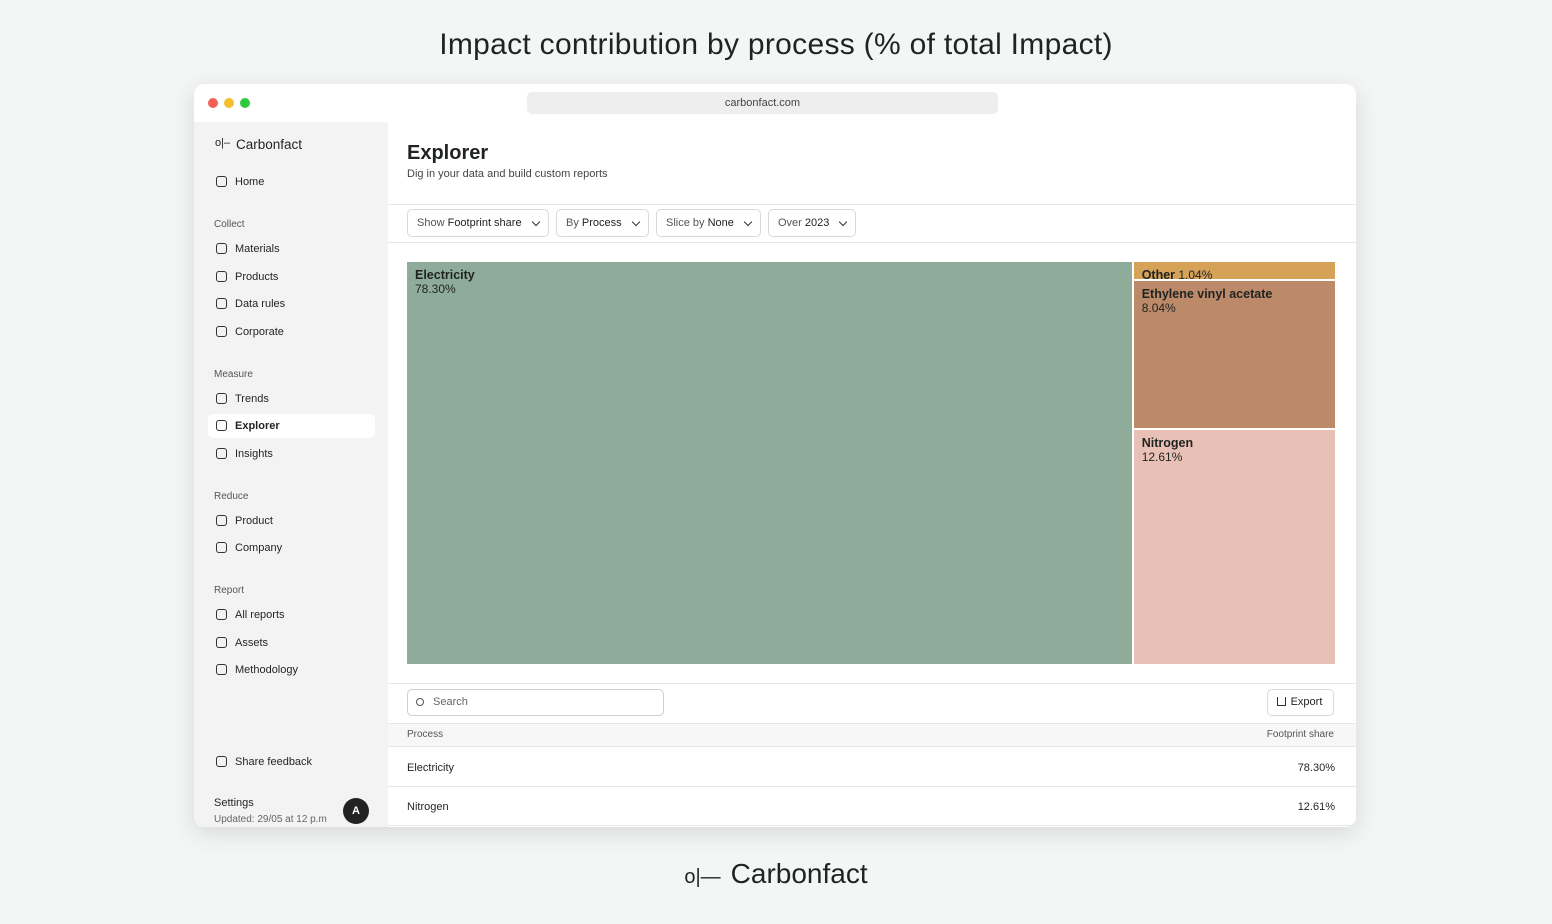  I want to click on nav-label: Product, so click(254, 520).